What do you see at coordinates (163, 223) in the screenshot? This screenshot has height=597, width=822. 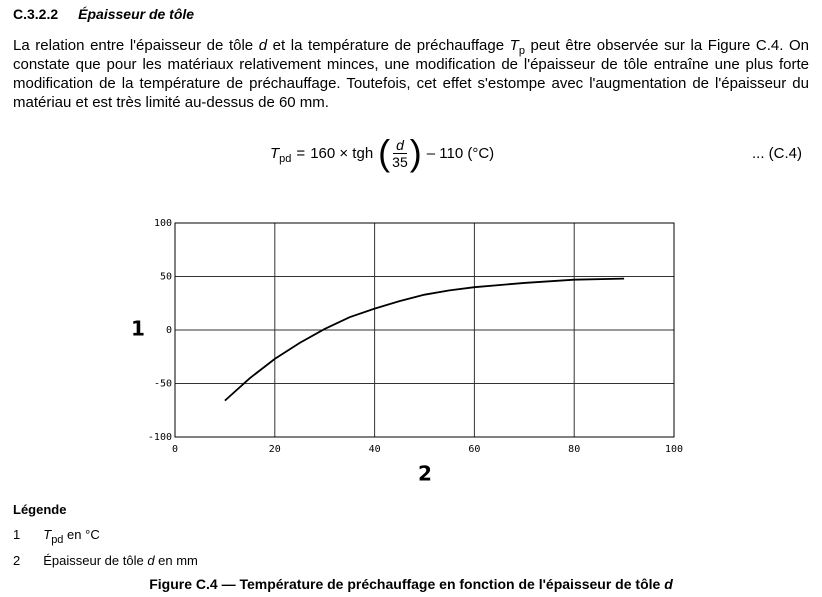 I see `y-tick-label: 100` at bounding box center [163, 223].